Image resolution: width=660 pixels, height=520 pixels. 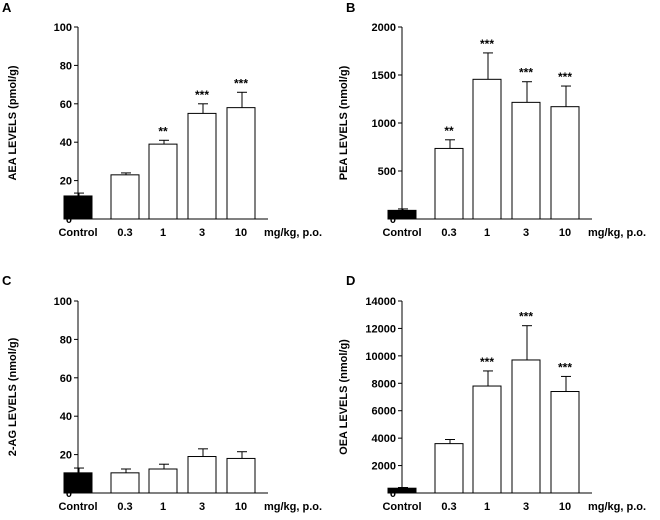 What do you see at coordinates (7, 7) in the screenshot?
I see `panel-letter: A` at bounding box center [7, 7].